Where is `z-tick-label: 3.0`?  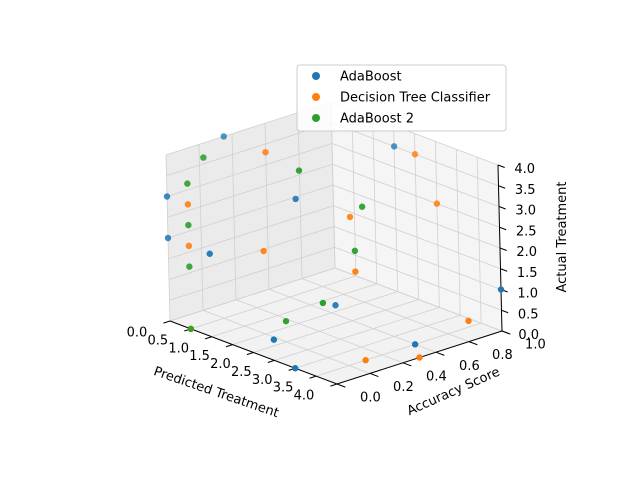
z-tick-label: 3.0 is located at coordinates (525, 211).